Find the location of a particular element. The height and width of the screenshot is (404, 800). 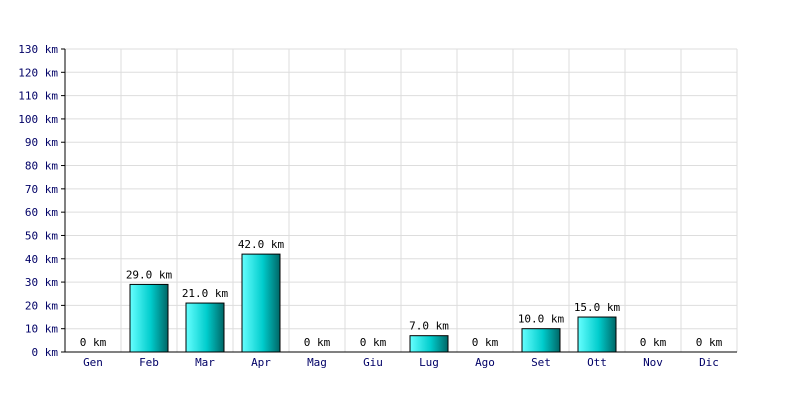

bar-lug is located at coordinates (429, 344).